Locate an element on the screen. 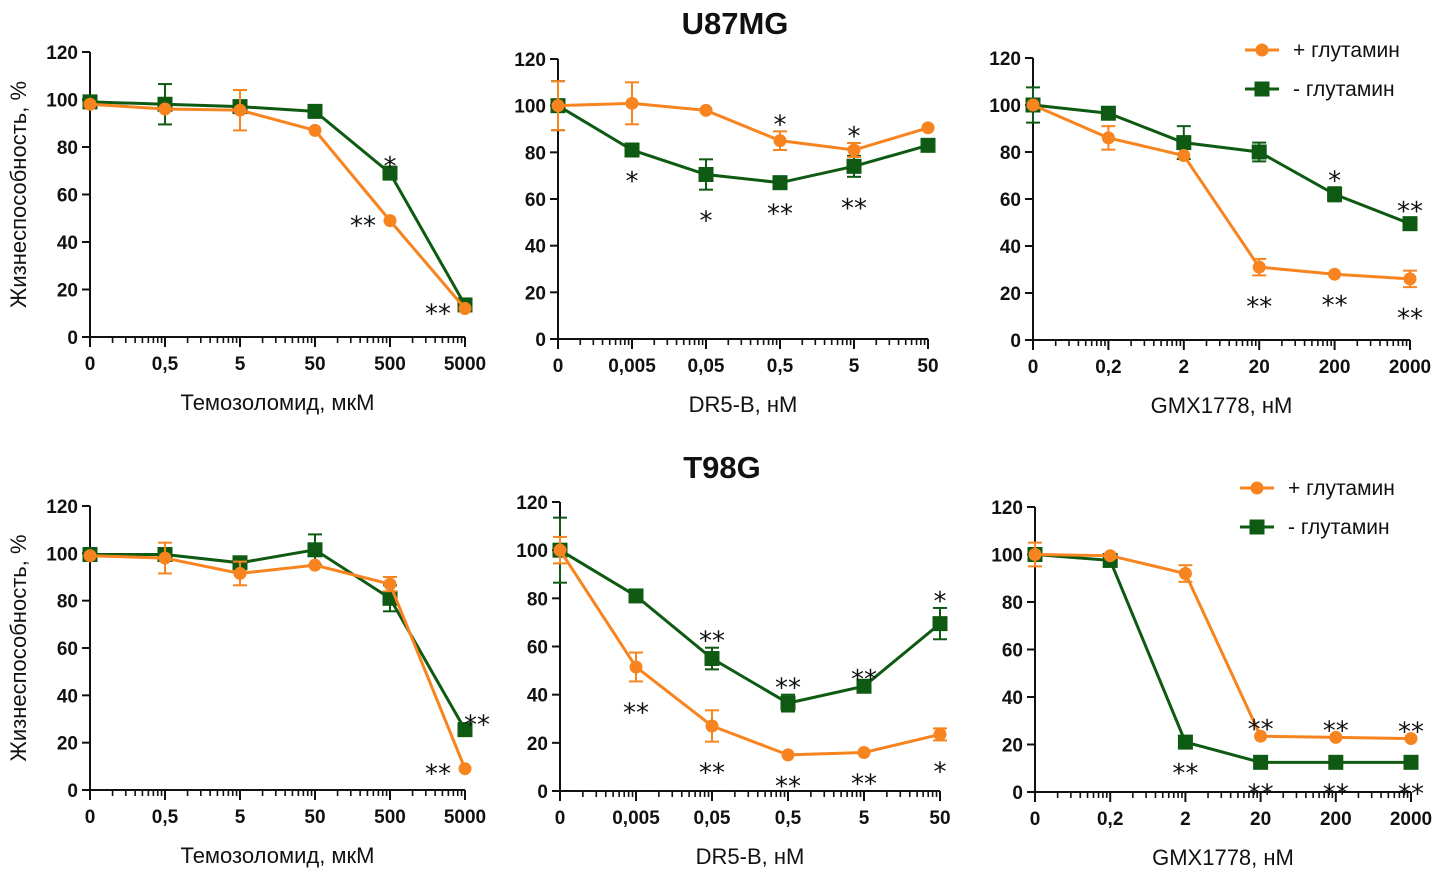  x-tick-label: 0,2 is located at coordinates (1110, 819).